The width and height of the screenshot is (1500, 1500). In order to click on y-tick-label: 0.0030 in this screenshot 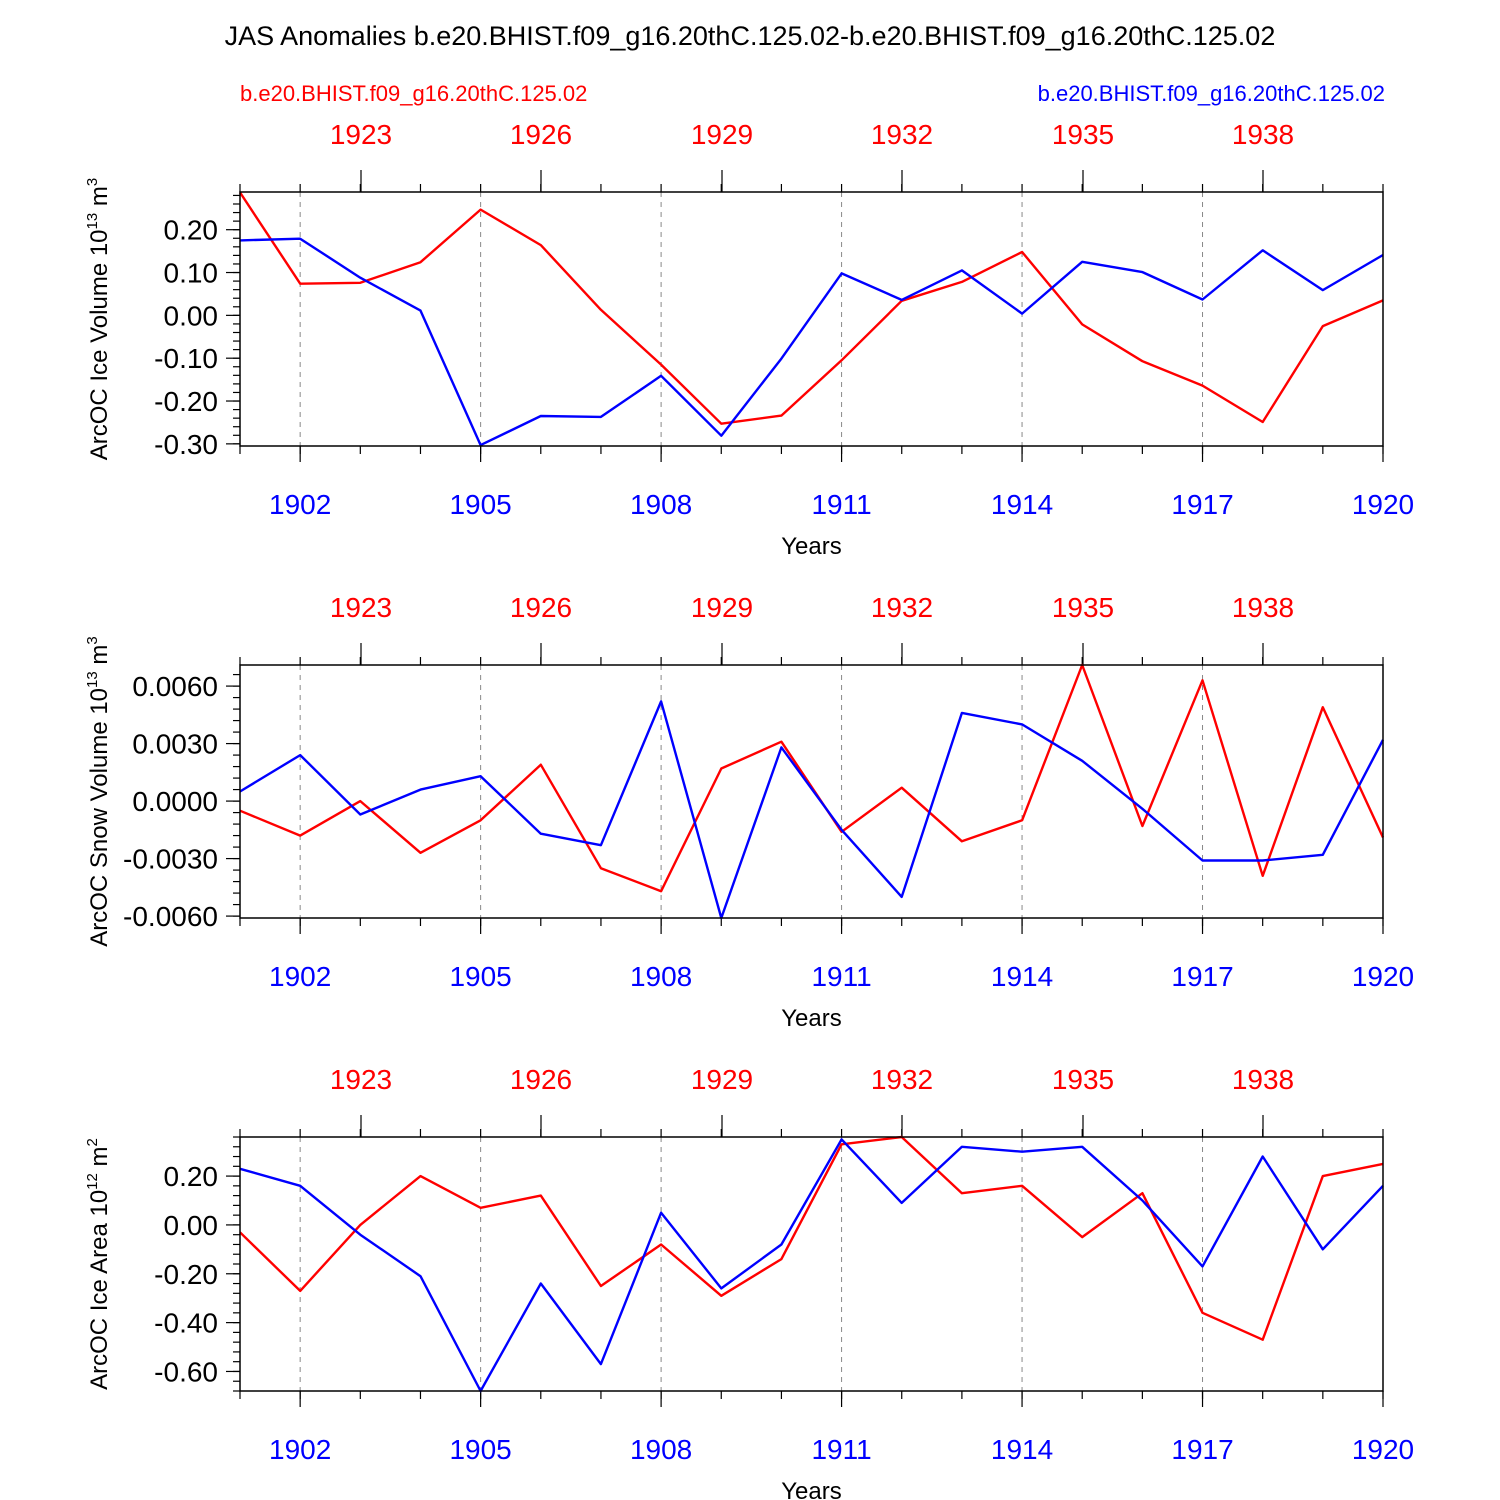, I will do `click(175, 744)`.